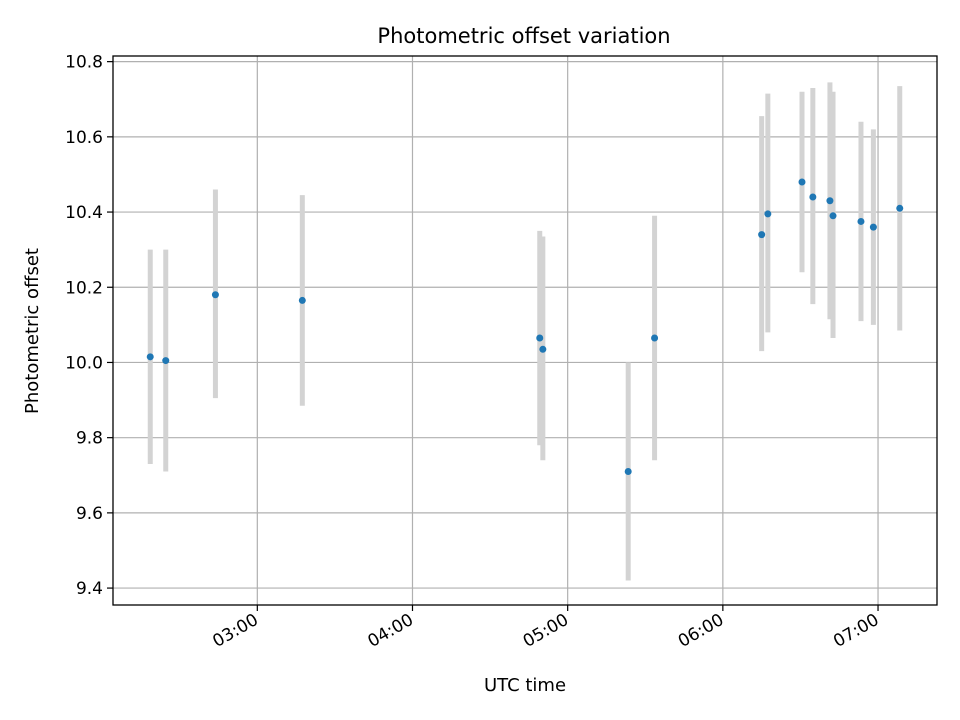  What do you see at coordinates (84, 213) in the screenshot?
I see `y-tick-label: 10.4` at bounding box center [84, 213].